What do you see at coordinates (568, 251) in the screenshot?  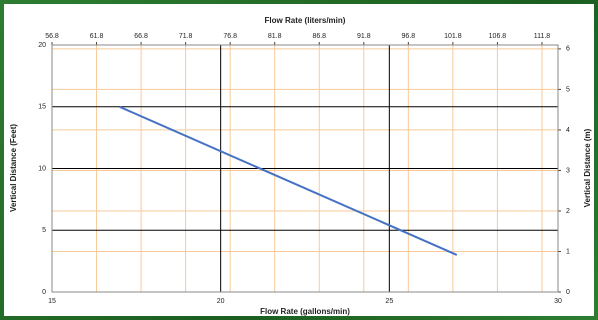 I see `y2-tick-label: 1` at bounding box center [568, 251].